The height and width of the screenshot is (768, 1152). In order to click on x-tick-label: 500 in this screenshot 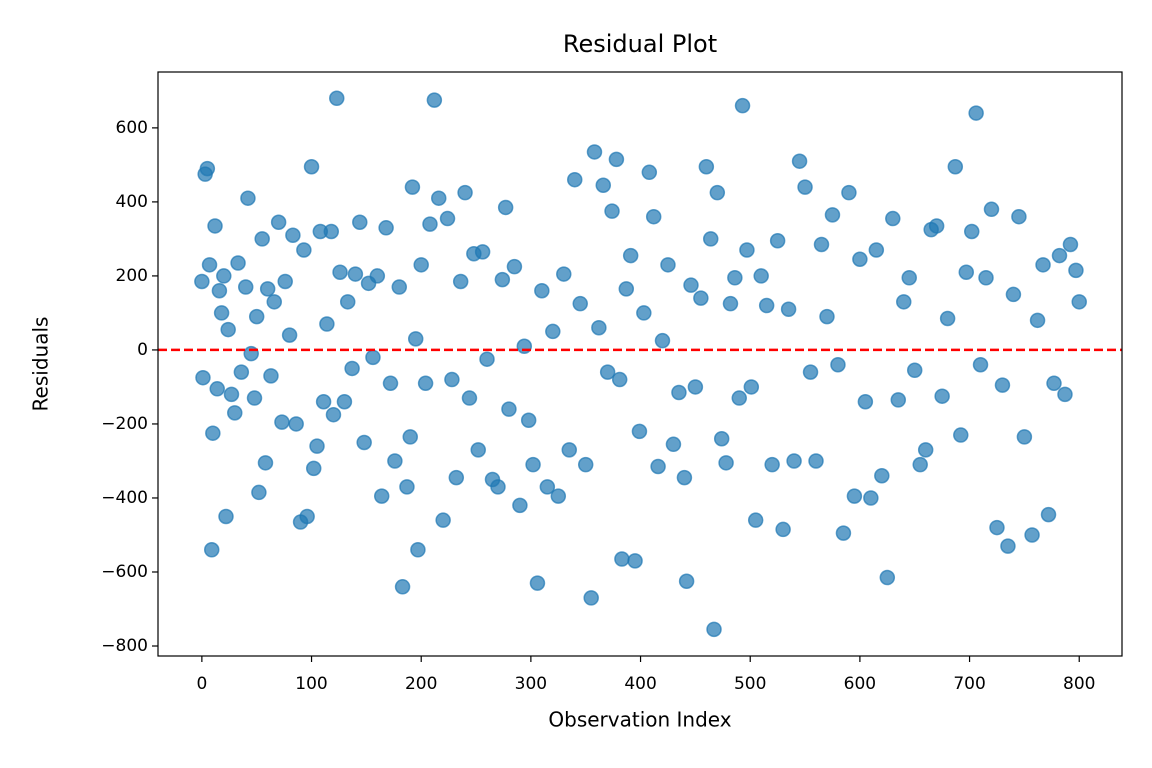, I will do `click(750, 684)`.